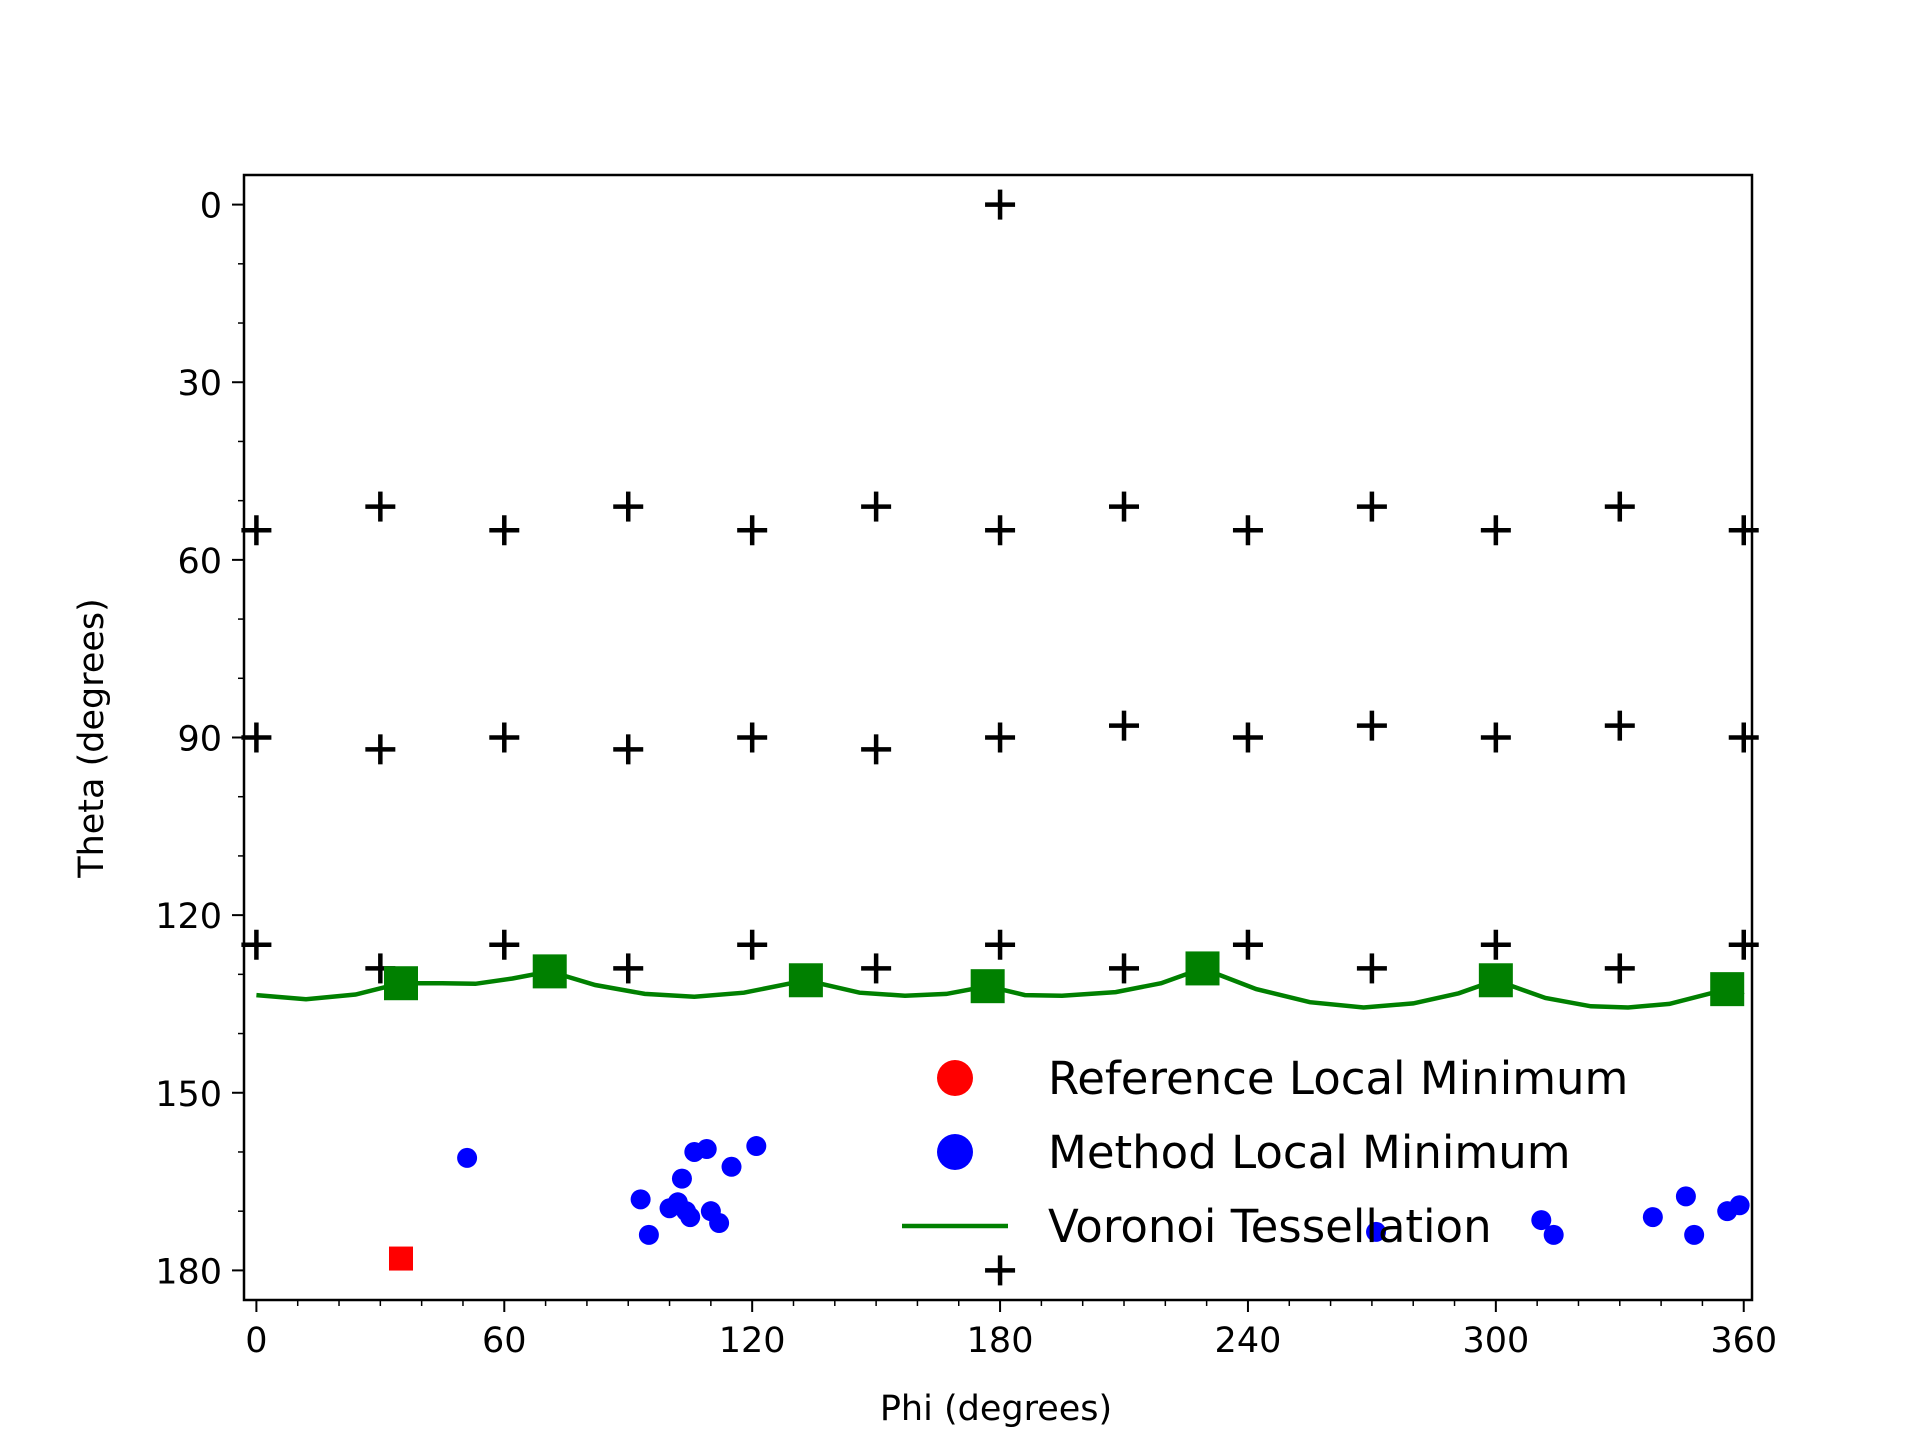 This screenshot has height=1440, width=1920. Describe the element at coordinates (1270, 1226) in the screenshot. I see `legend-label: Voronoi Tessellation` at that location.